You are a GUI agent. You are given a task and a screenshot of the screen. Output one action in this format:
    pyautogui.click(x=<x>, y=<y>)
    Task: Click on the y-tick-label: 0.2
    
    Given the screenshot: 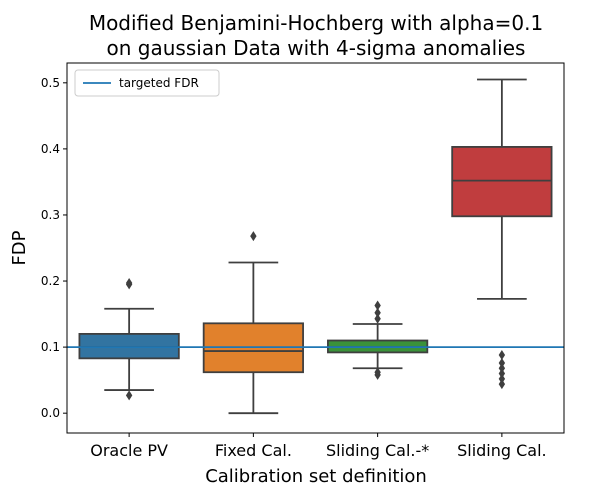 What is the action you would take?
    pyautogui.click(x=50, y=281)
    